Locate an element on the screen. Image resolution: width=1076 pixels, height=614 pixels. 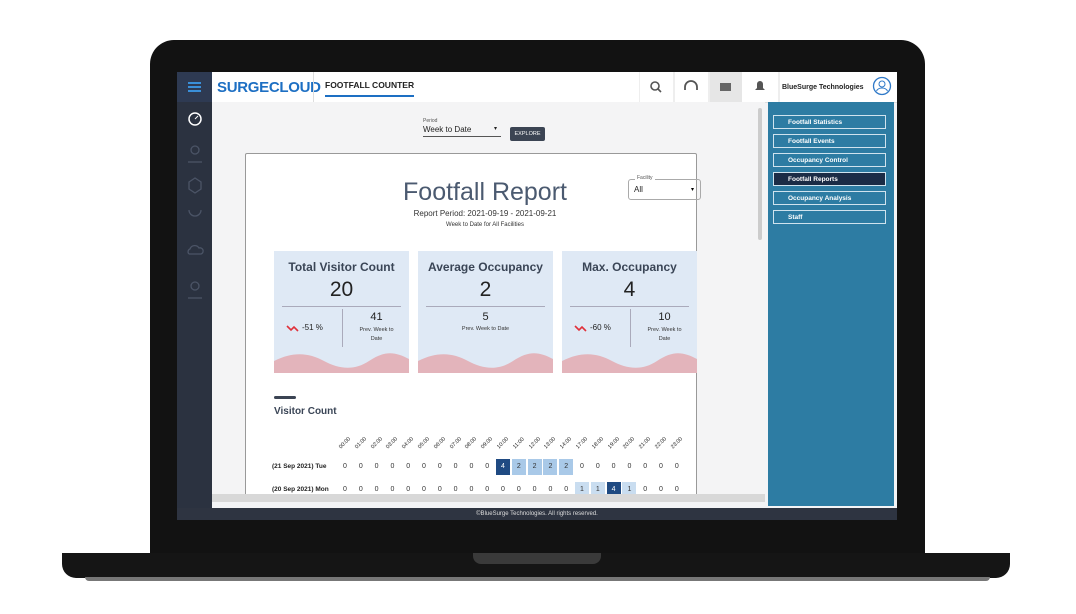
kpi-value: 2 is located at coordinates (485, 289).